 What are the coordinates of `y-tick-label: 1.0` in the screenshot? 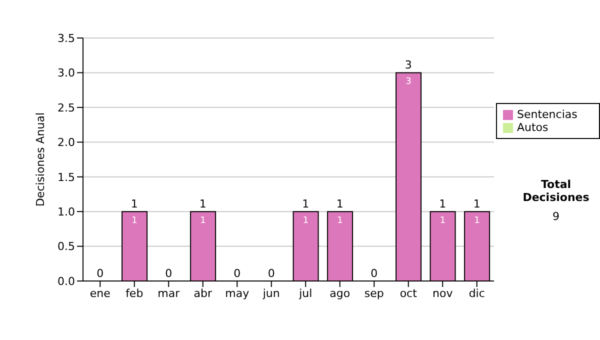 It's located at (66, 211).